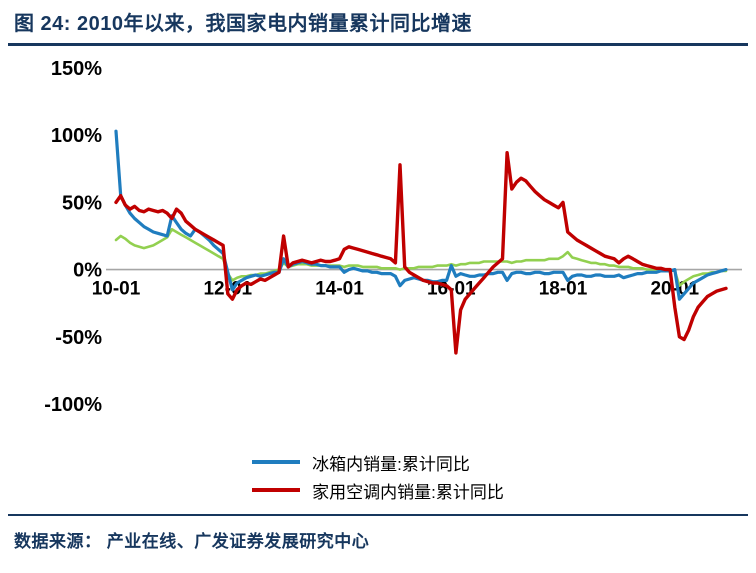  Describe the element at coordinates (116, 289) in the screenshot. I see `x-tick-label: 10-01` at that location.